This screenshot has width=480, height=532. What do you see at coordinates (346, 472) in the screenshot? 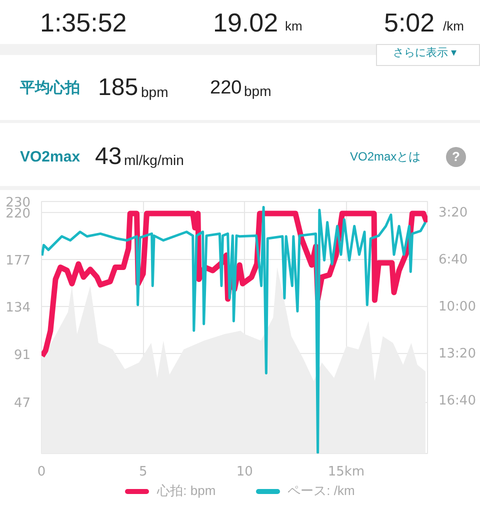
I see `x-tick-label: 15km` at bounding box center [346, 472].